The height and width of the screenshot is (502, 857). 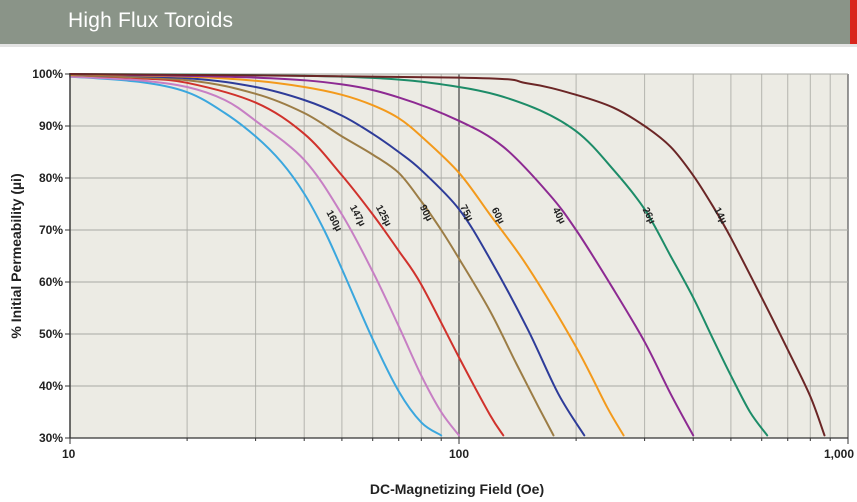 I want to click on y-tick-label: 100%, so click(x=47, y=74).